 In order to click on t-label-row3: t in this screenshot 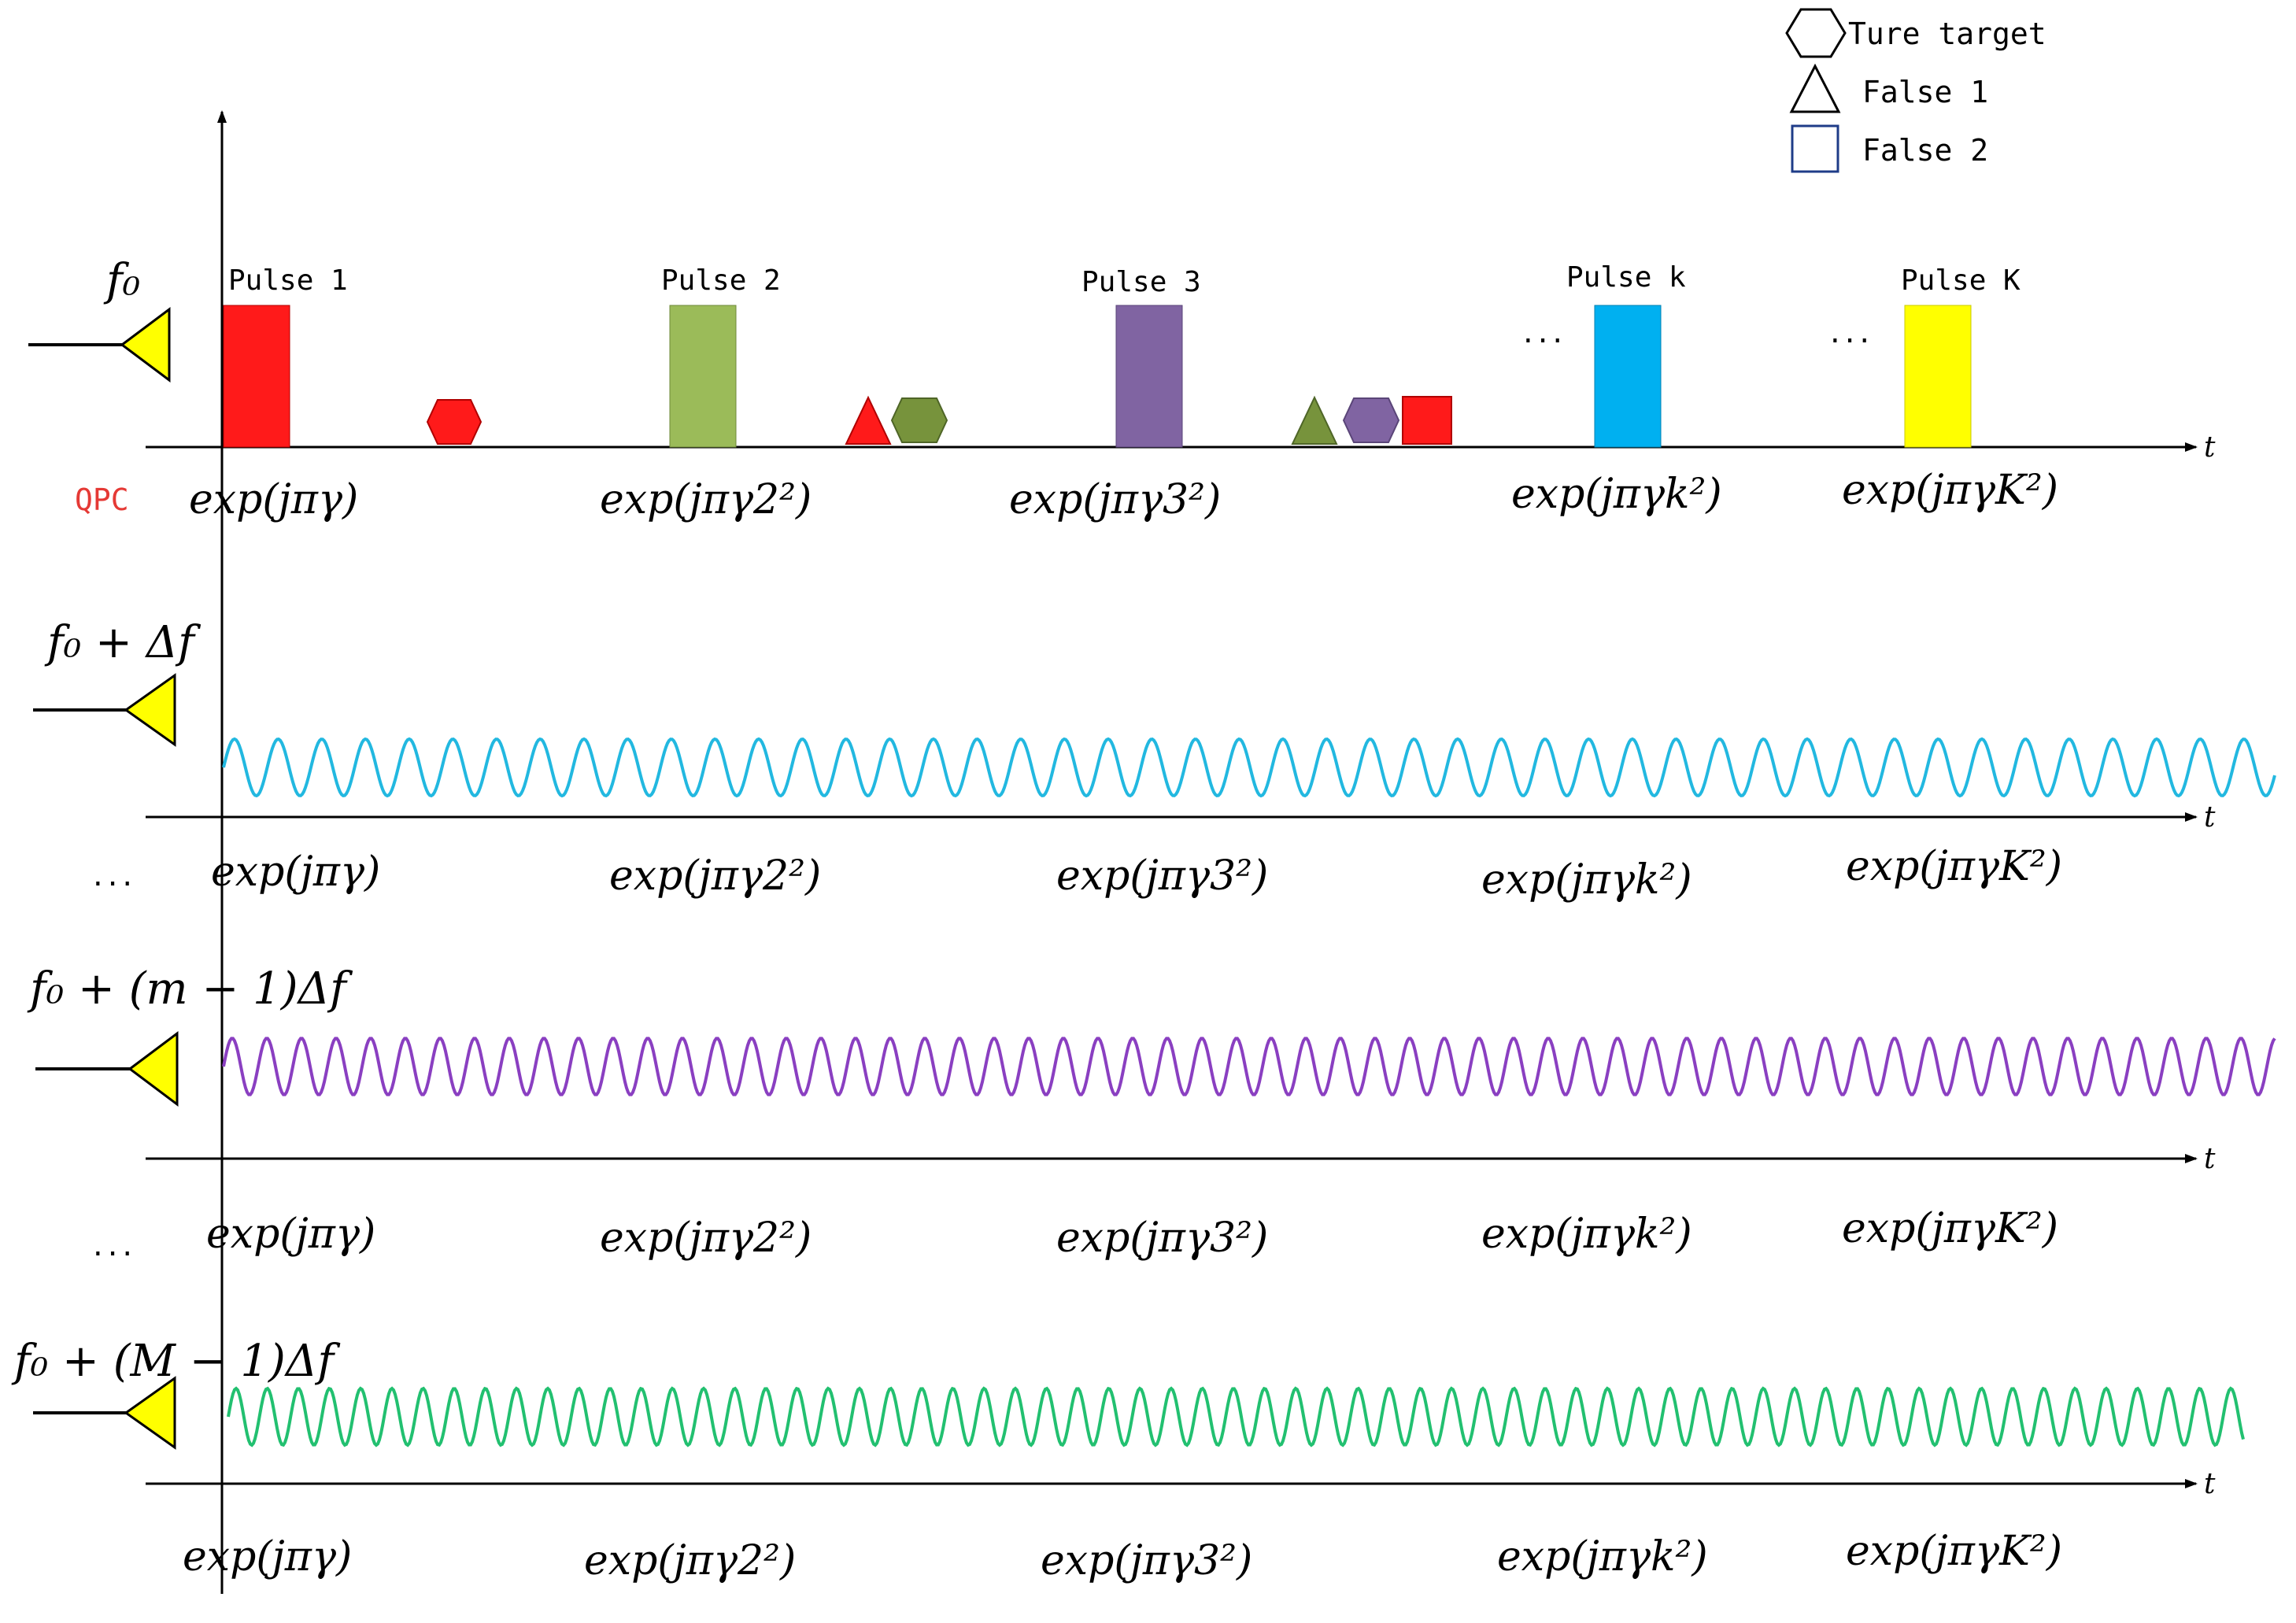, I will do `click(2210, 1159)`.